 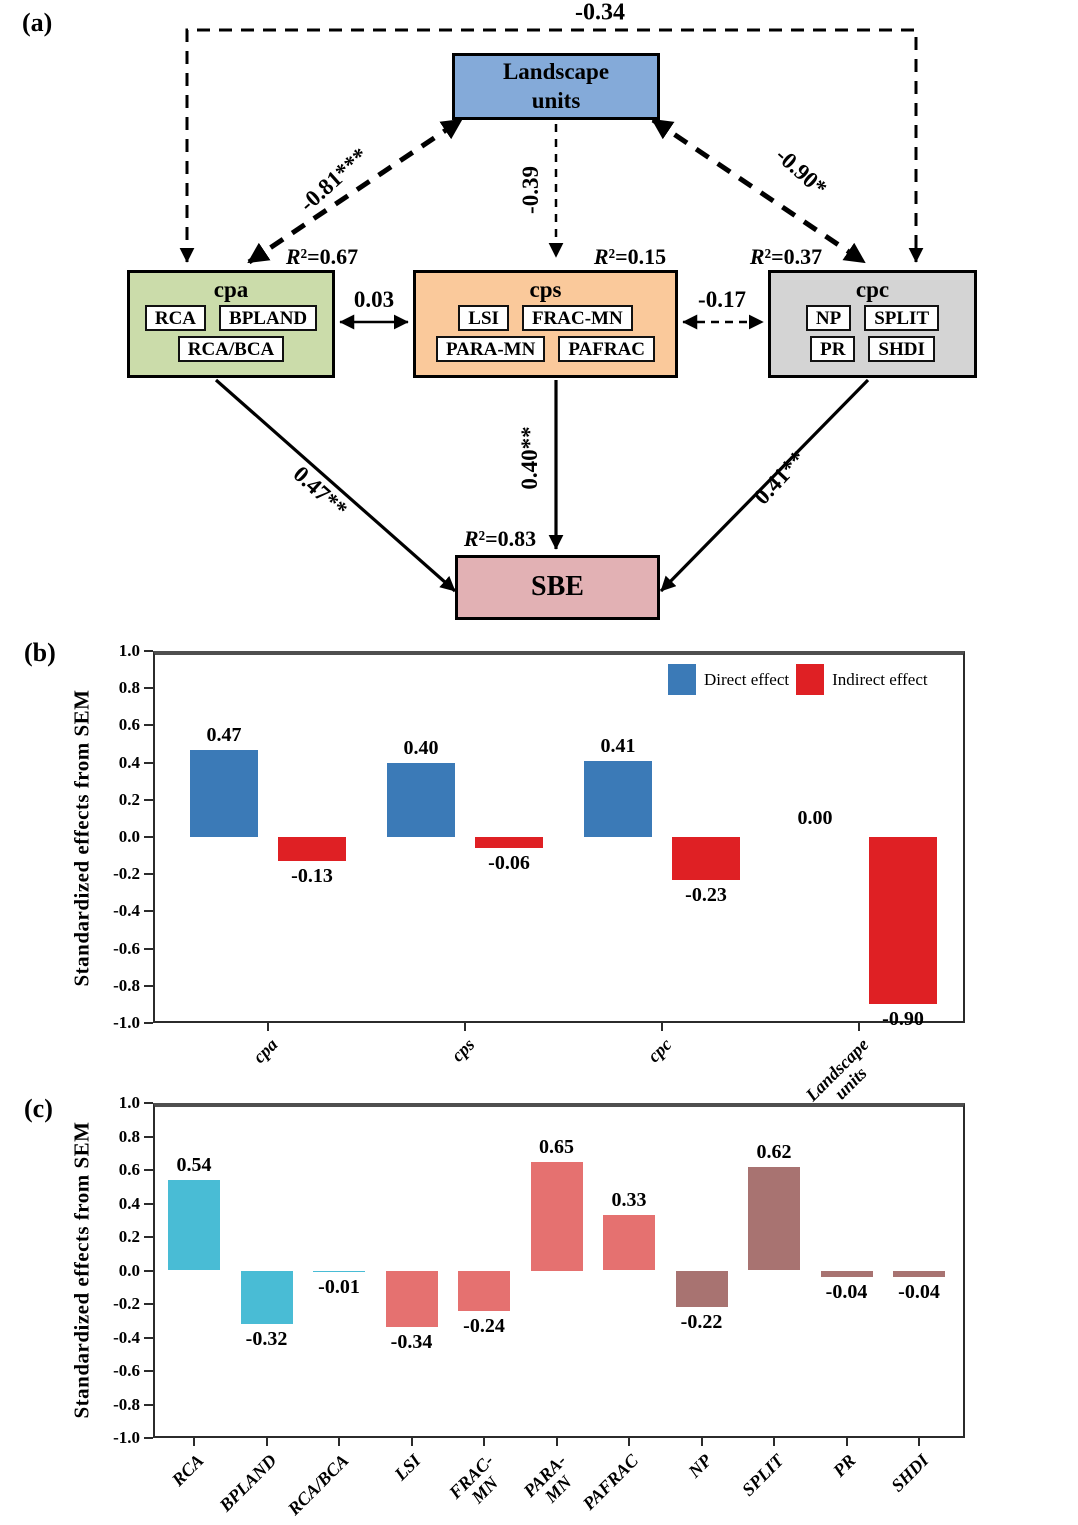 What do you see at coordinates (872, 289) in the screenshot?
I see `cpc-title: cpc` at bounding box center [872, 289].